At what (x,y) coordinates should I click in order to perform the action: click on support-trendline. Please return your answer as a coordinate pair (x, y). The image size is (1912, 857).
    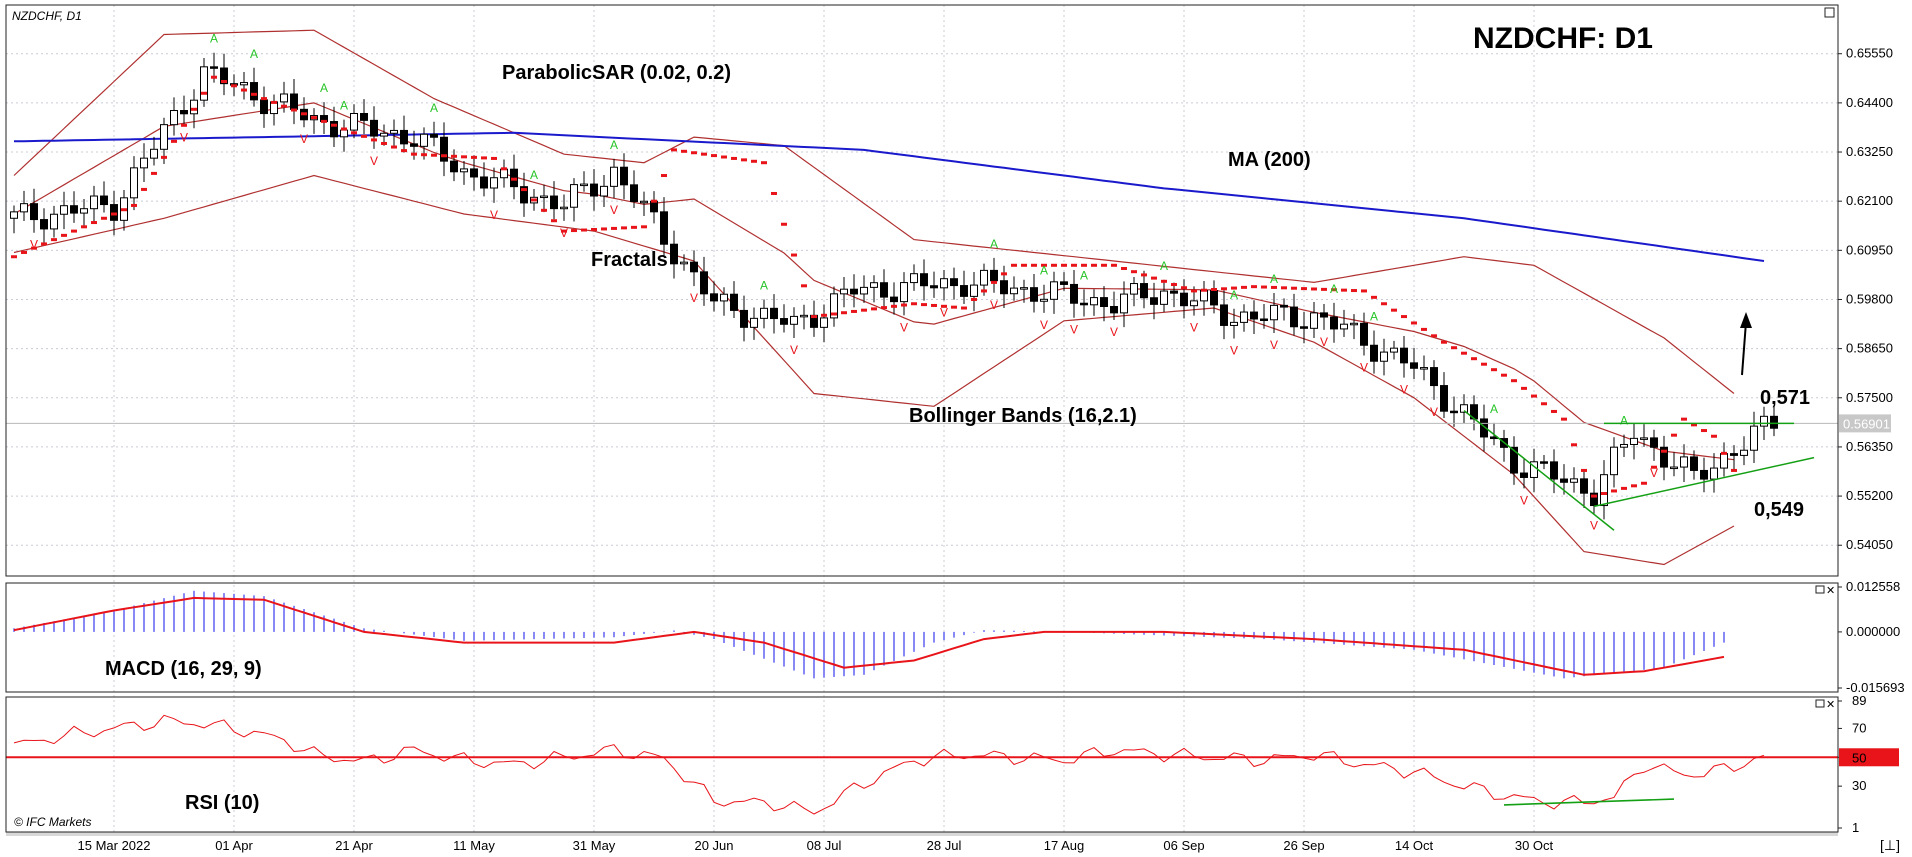
    Looking at the image, I should click on (1704, 482).